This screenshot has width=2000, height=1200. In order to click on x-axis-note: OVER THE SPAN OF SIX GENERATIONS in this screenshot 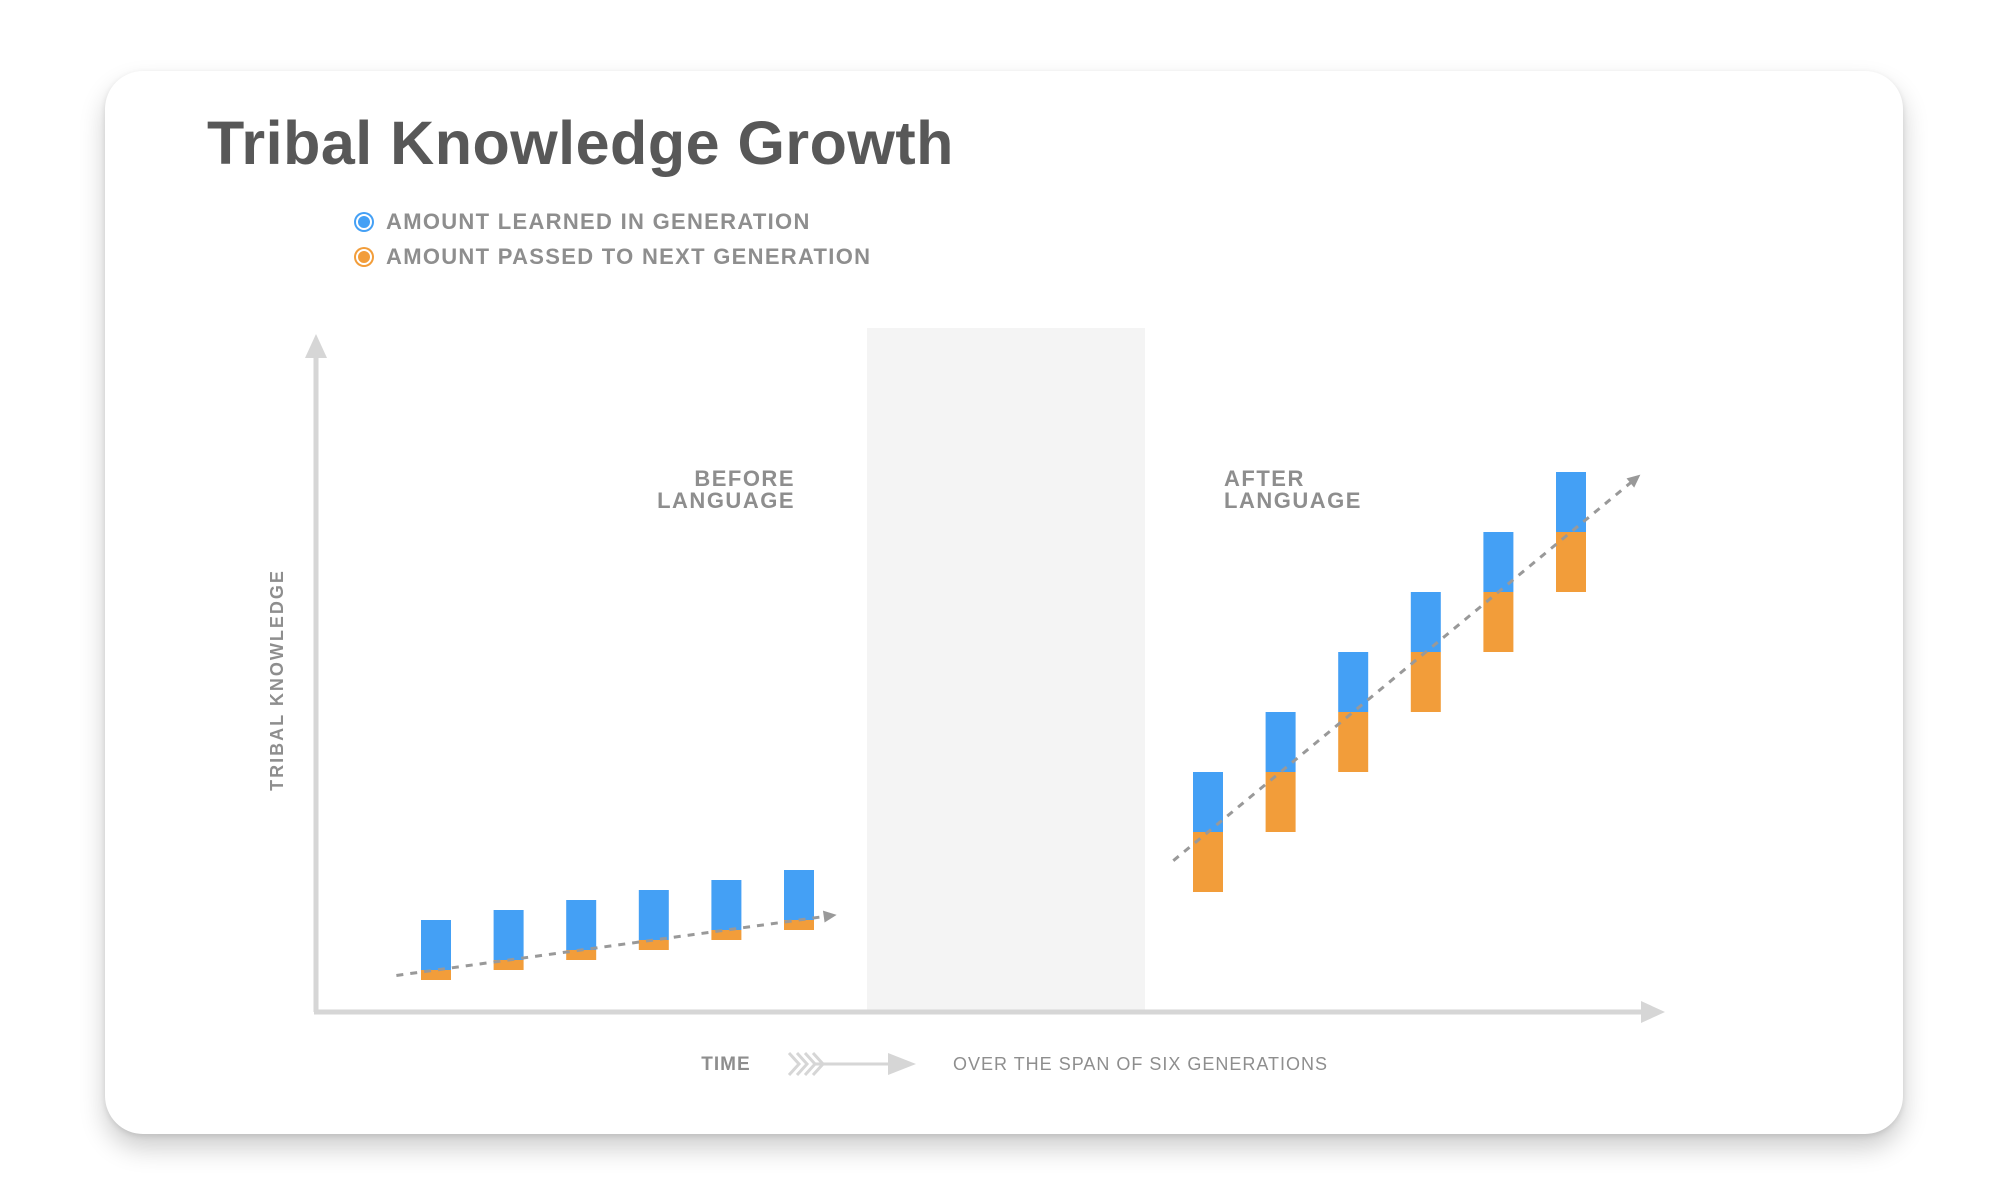, I will do `click(1140, 1064)`.